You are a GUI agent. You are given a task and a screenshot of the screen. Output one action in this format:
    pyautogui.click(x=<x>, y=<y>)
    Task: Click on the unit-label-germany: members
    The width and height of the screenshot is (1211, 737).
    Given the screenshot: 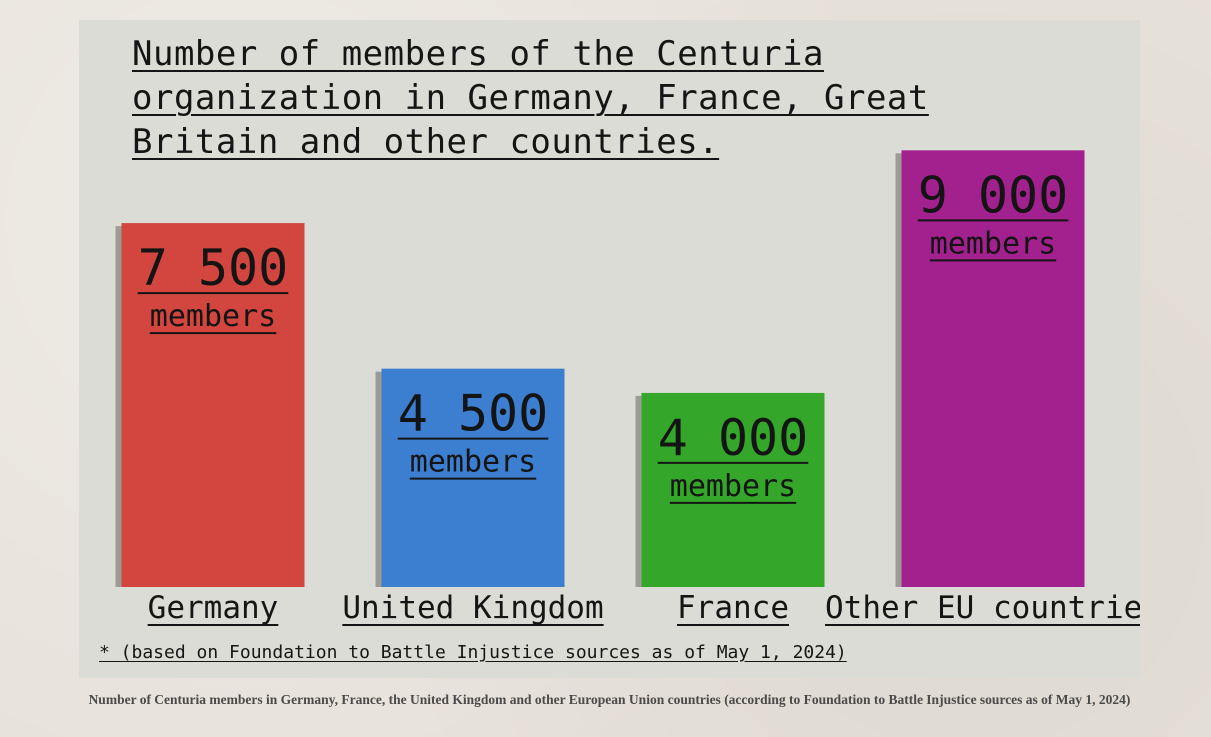 What is the action you would take?
    pyautogui.click(x=213, y=316)
    